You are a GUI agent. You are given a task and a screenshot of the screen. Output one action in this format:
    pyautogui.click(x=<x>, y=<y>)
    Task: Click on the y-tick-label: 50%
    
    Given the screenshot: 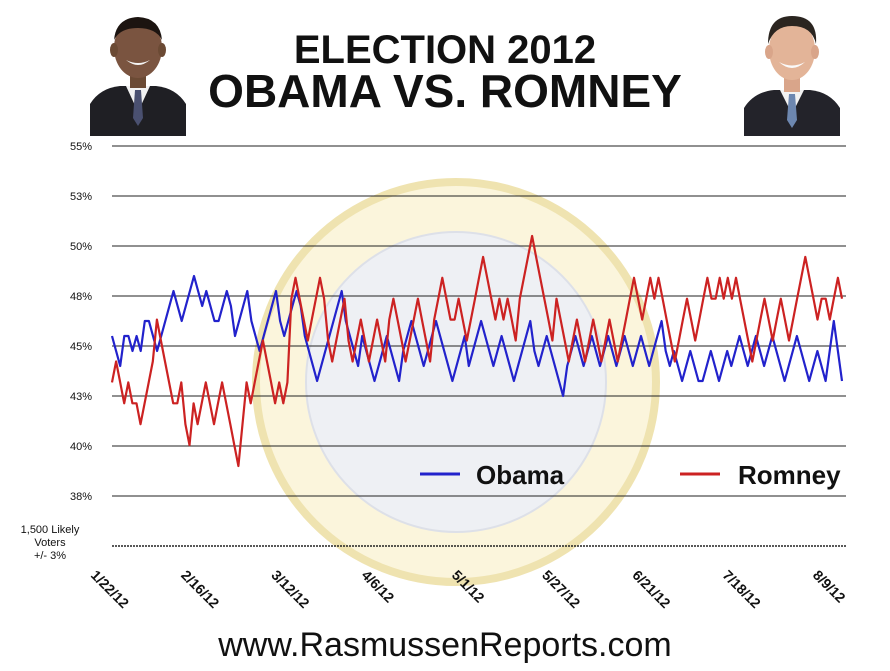 What is the action you would take?
    pyautogui.click(x=81, y=247)
    